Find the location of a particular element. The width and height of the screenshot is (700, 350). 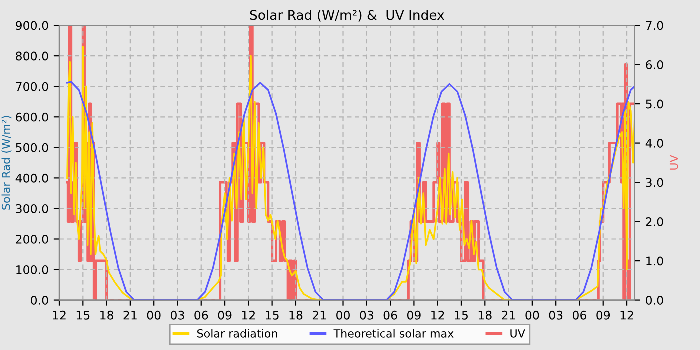

y-tick-label: 700.0 is located at coordinates (32, 87).